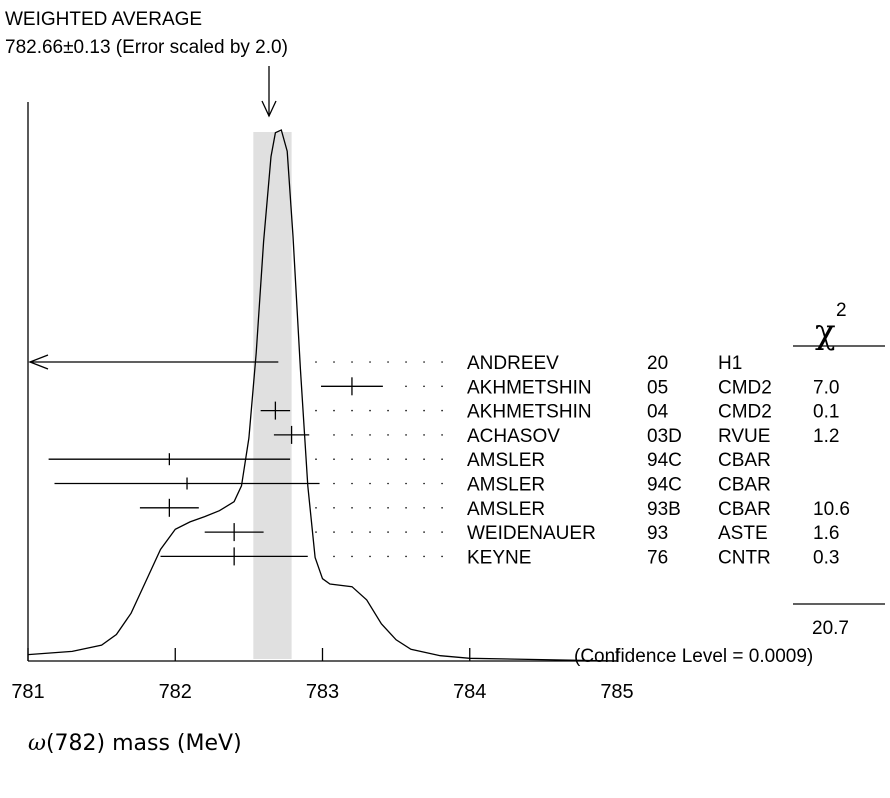 This screenshot has height=798, width=890. Describe the element at coordinates (826, 436) in the screenshot. I see `measurement-chi2: 1.2` at that location.